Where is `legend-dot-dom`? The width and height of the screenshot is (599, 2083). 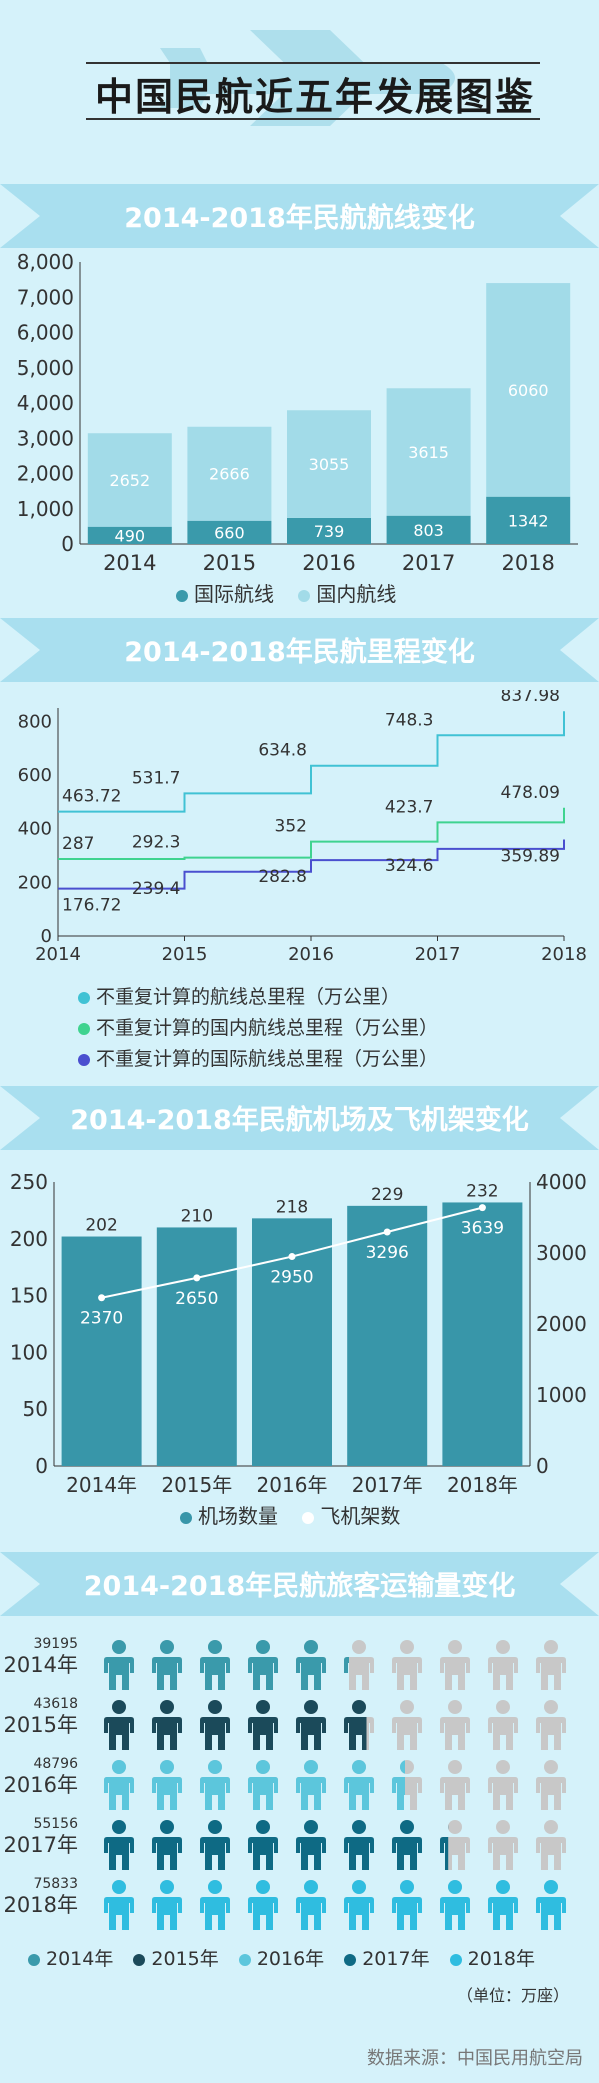
legend-dot-dom is located at coordinates (304, 595).